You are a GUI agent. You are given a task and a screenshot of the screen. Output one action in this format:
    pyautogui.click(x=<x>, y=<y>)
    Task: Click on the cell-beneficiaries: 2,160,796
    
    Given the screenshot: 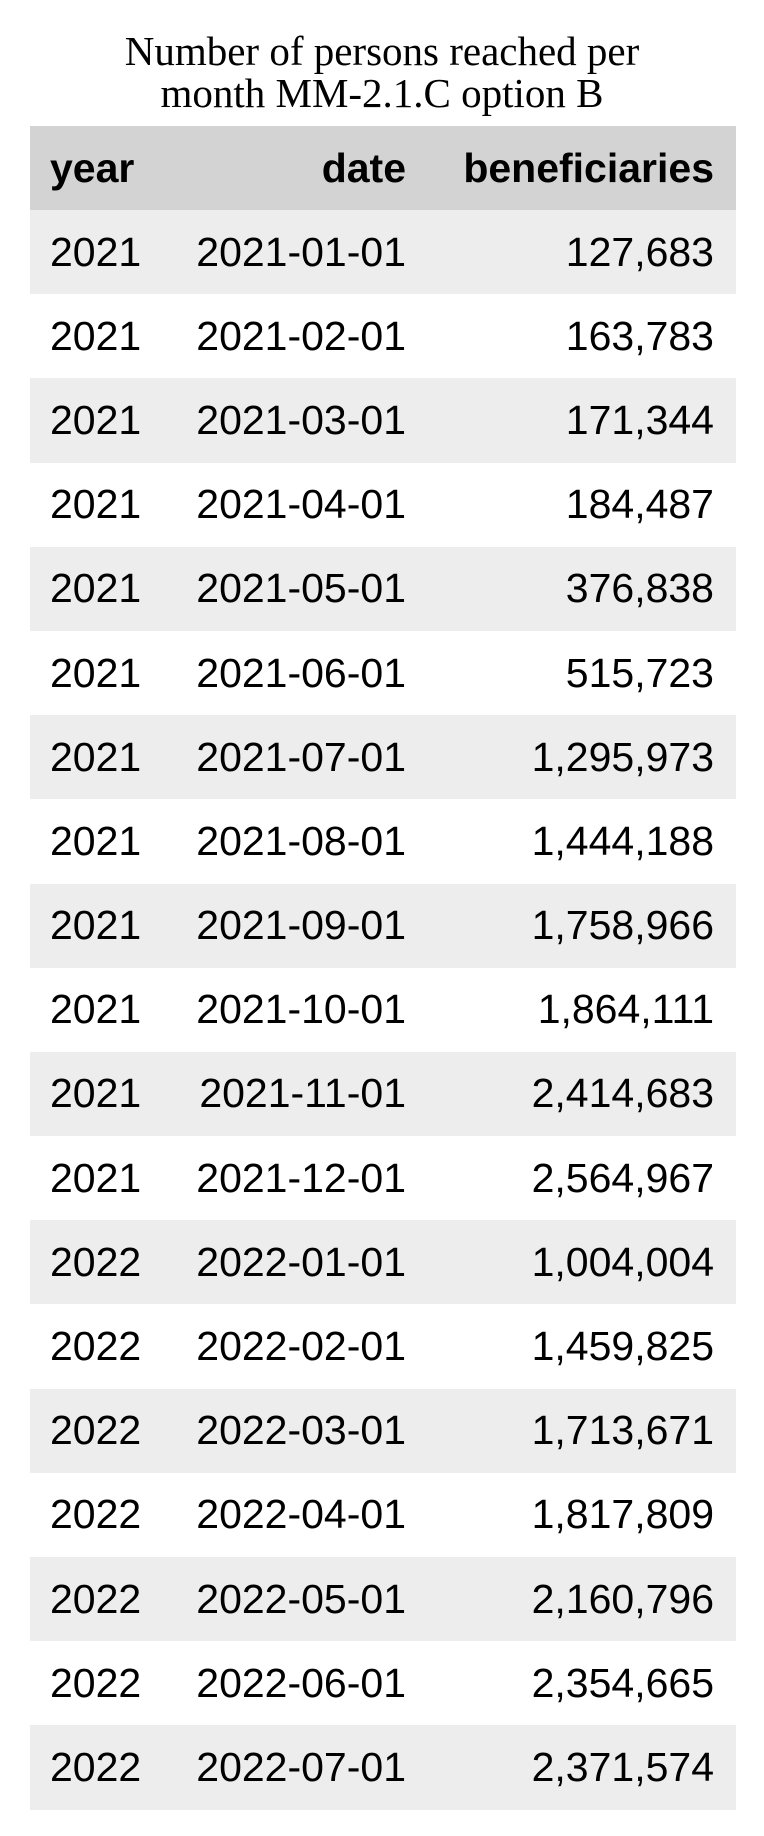 What is the action you would take?
    pyautogui.click(x=622, y=1598)
    